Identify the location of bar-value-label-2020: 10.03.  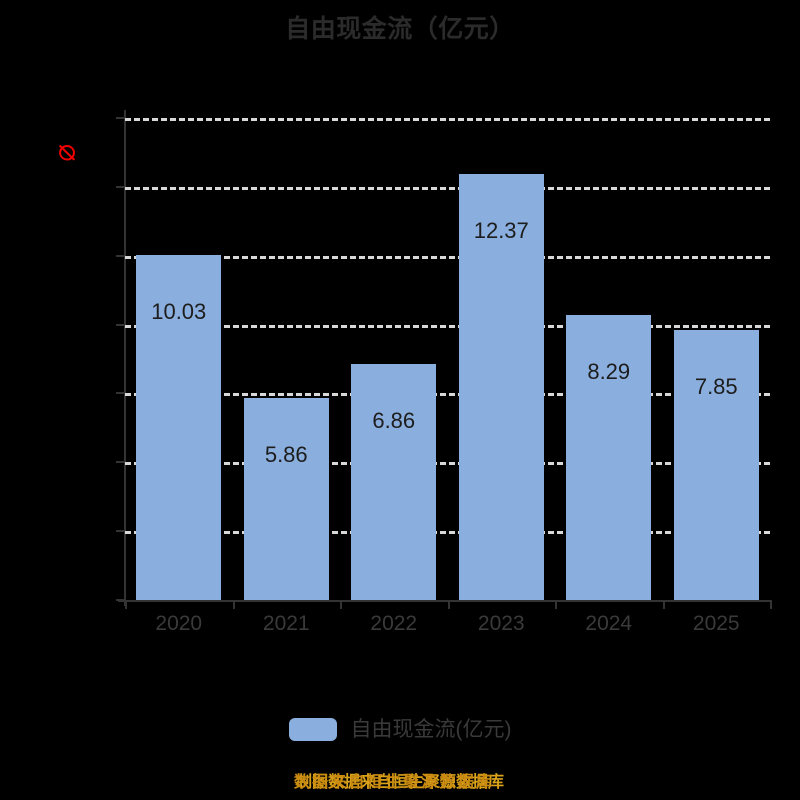
(179, 311).